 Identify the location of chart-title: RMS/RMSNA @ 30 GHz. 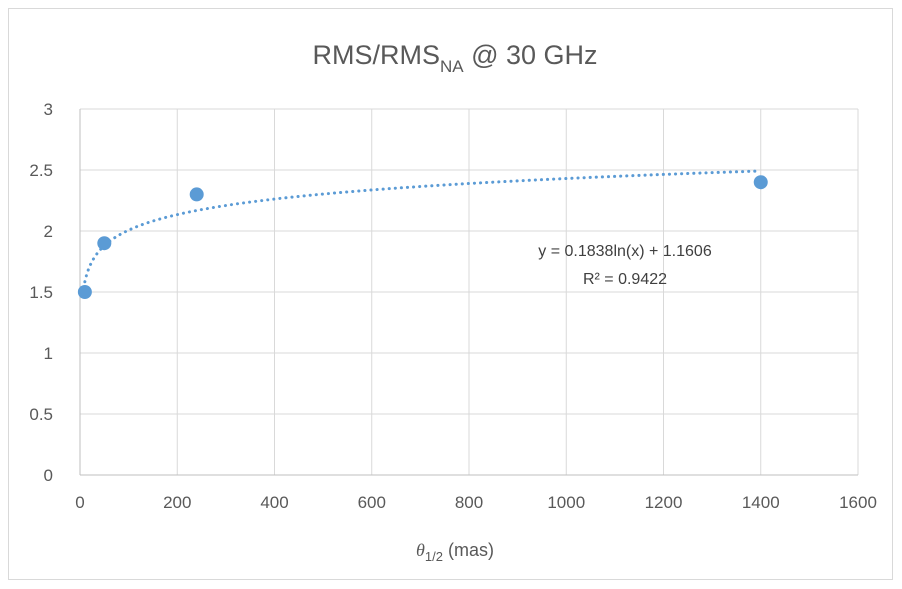
(454, 58).